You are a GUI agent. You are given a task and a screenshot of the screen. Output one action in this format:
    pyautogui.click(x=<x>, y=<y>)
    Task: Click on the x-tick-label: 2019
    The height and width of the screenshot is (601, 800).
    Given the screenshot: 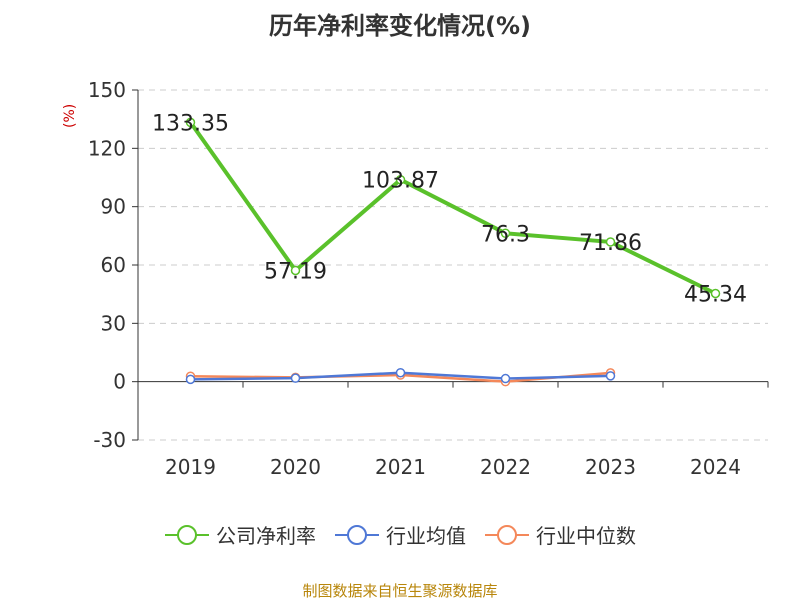 What is the action you would take?
    pyautogui.click(x=190, y=467)
    